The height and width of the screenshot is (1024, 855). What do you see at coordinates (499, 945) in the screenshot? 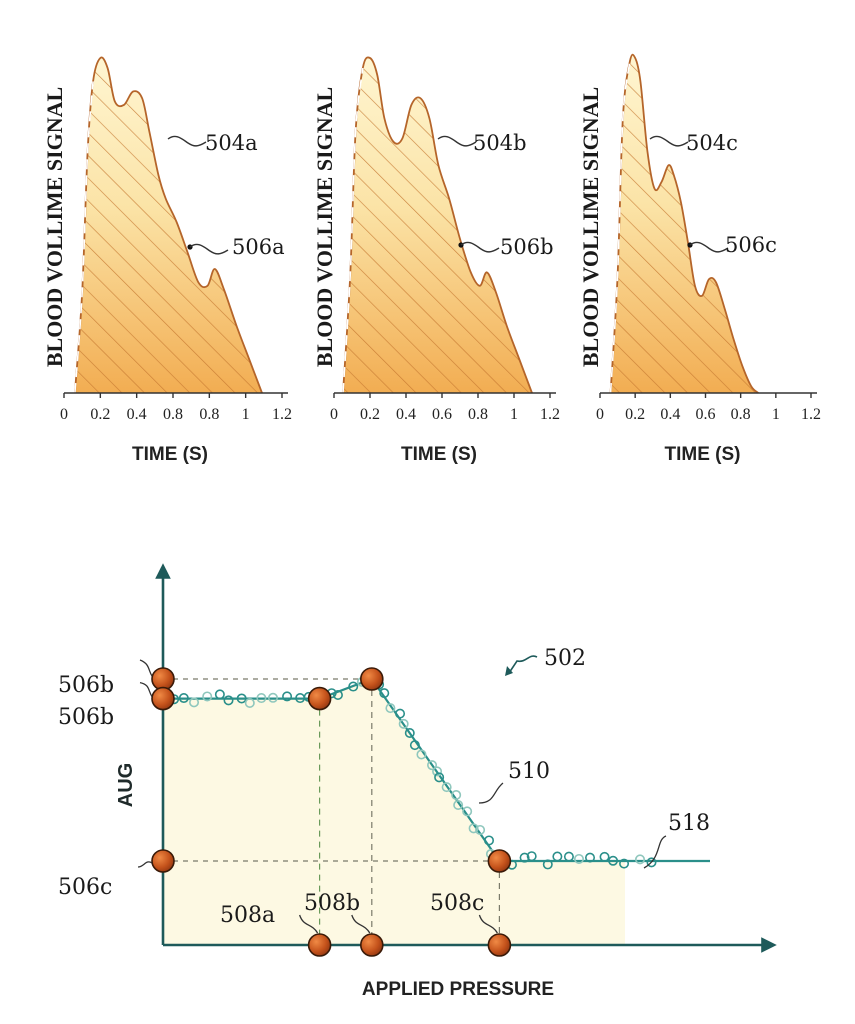
I see `marker-508c` at bounding box center [499, 945].